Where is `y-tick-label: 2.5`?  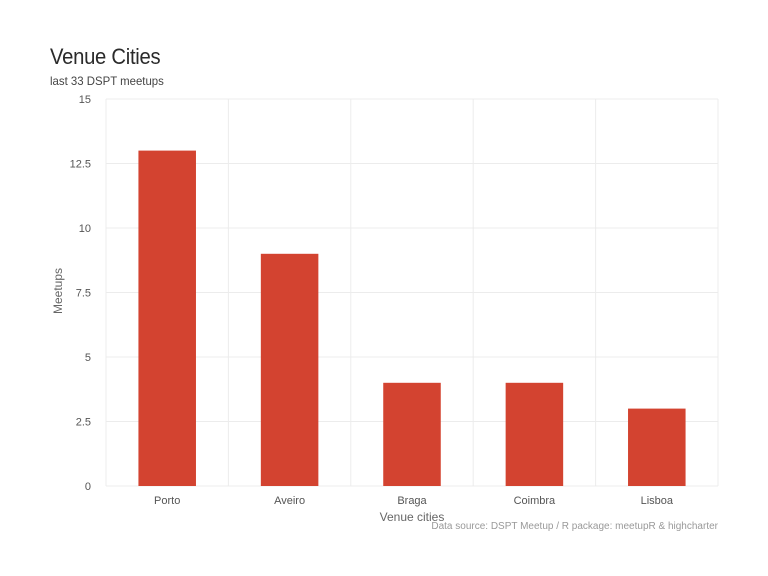 y-tick-label: 2.5 is located at coordinates (83, 423).